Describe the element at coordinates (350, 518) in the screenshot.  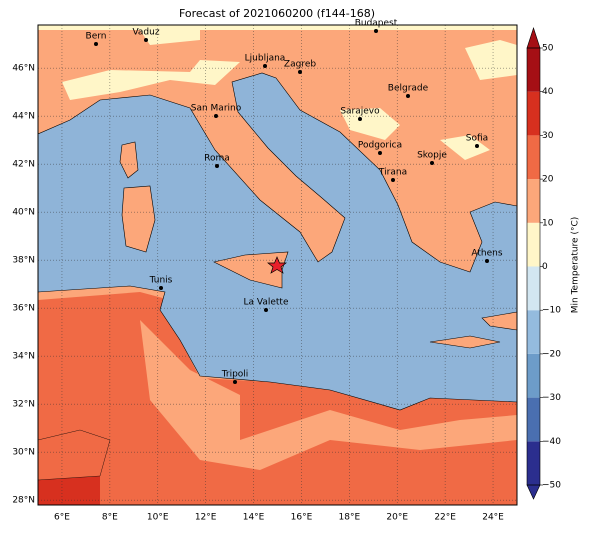
I see `lon-tick-label: 18°E` at that location.